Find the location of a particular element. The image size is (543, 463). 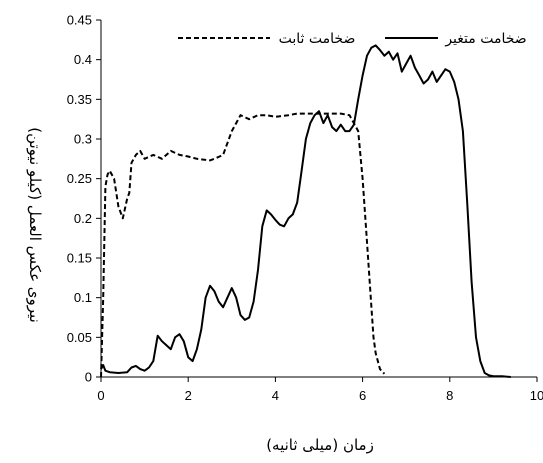

y-tick-label: 0 is located at coordinates (88, 377).